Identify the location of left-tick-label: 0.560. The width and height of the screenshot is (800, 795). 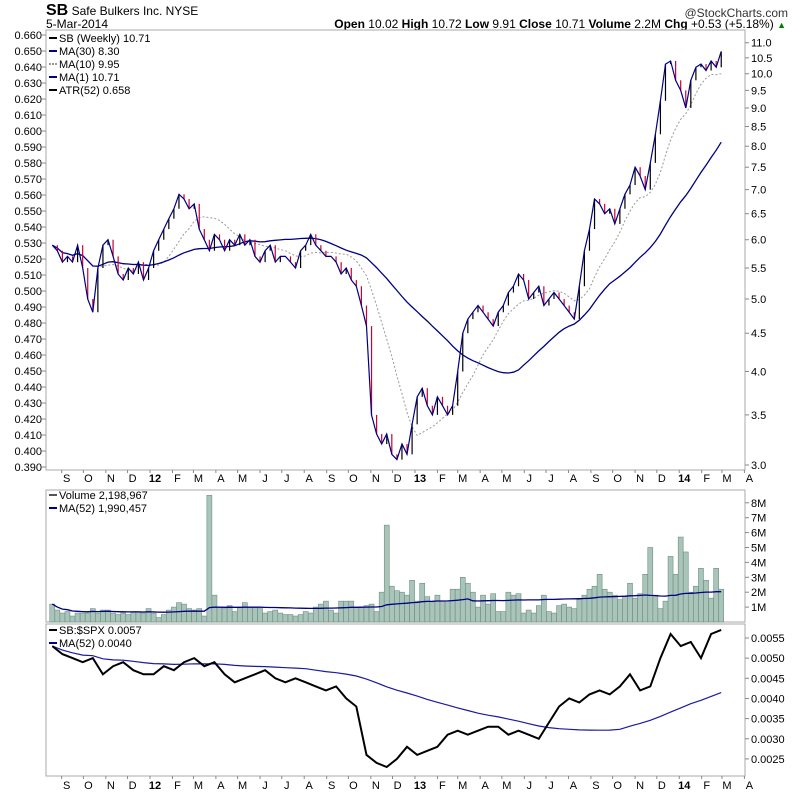
(28, 196).